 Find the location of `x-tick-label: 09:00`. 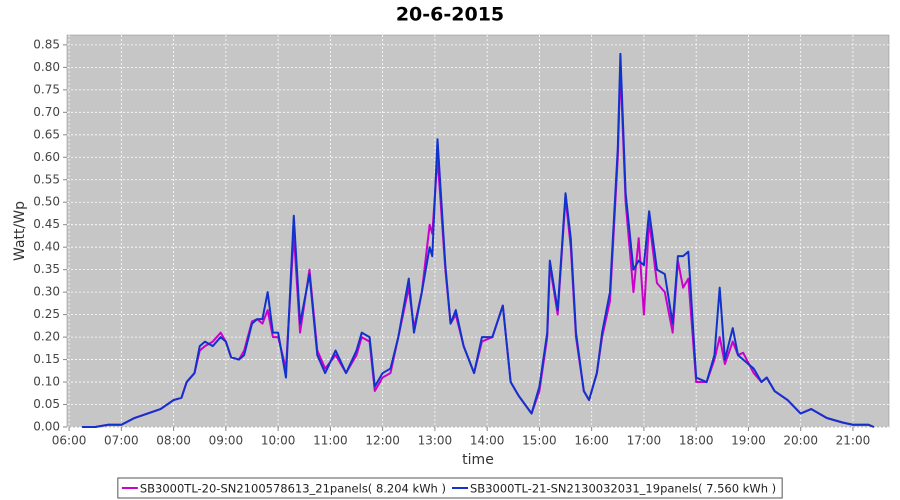

x-tick-label: 09:00 is located at coordinates (226, 441).